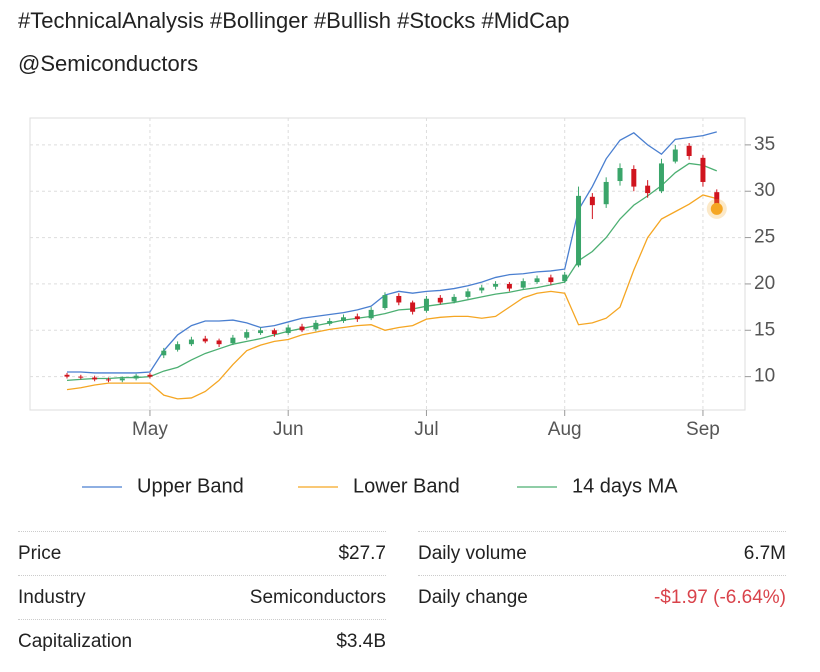 This screenshot has height=672, width=820. Describe the element at coordinates (602, 553) in the screenshot. I see `stat-row: Daily volume 6.7M` at that location.